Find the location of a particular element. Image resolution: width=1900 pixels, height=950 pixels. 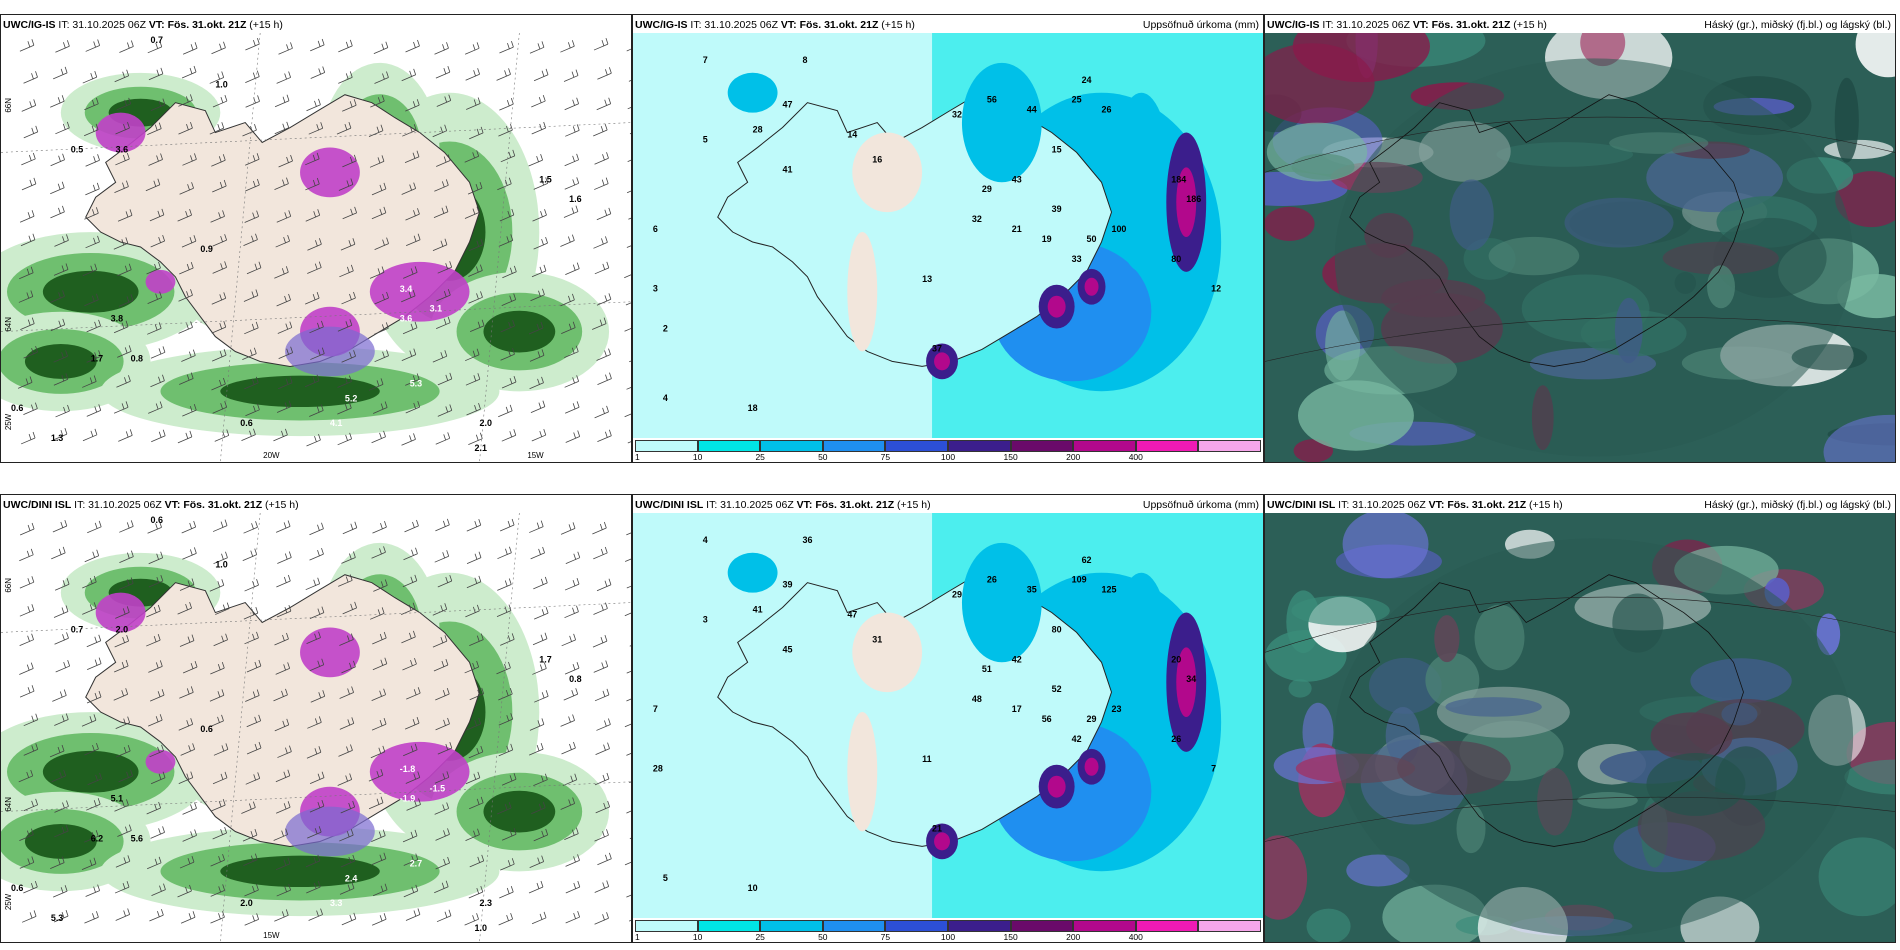

value-label: 14 is located at coordinates (852, 134).